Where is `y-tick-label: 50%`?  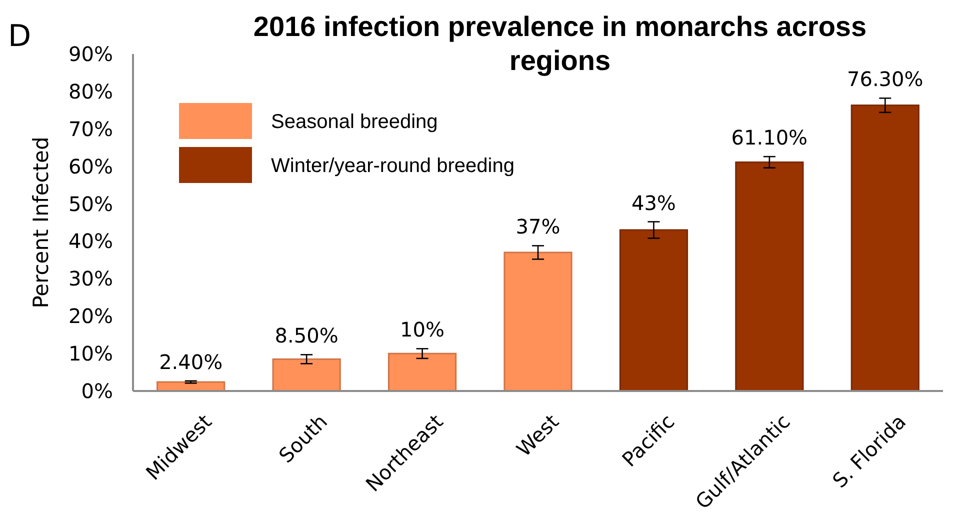 y-tick-label: 50% is located at coordinates (90, 204).